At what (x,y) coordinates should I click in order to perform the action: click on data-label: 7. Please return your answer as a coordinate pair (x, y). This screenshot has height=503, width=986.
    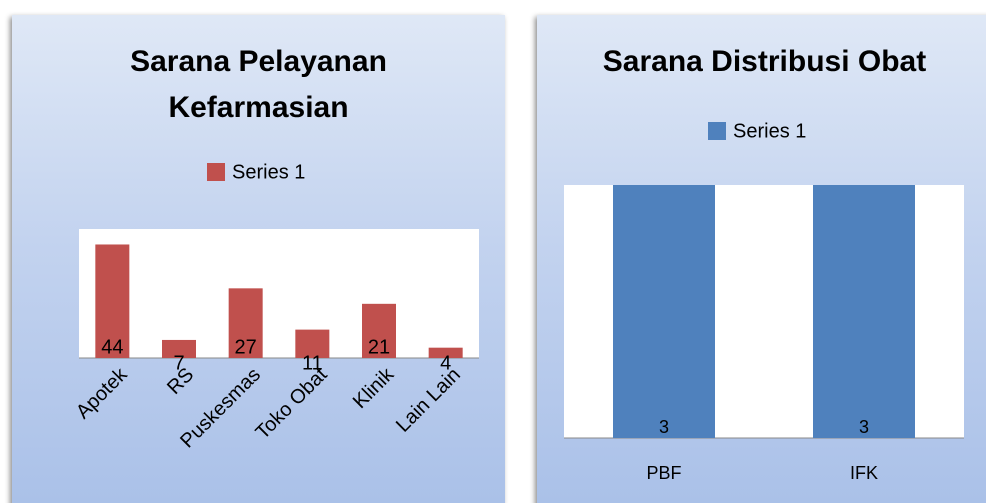
    Looking at the image, I should click on (178, 363).